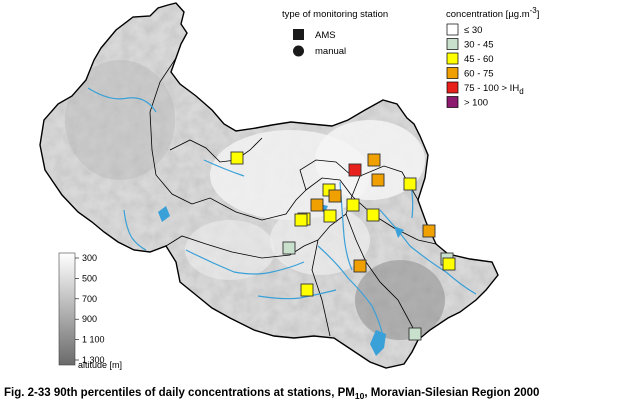 This screenshot has height=404, width=621. Describe the element at coordinates (473, 30) in the screenshot. I see `concentration-class-label: ≤ 30` at that location.